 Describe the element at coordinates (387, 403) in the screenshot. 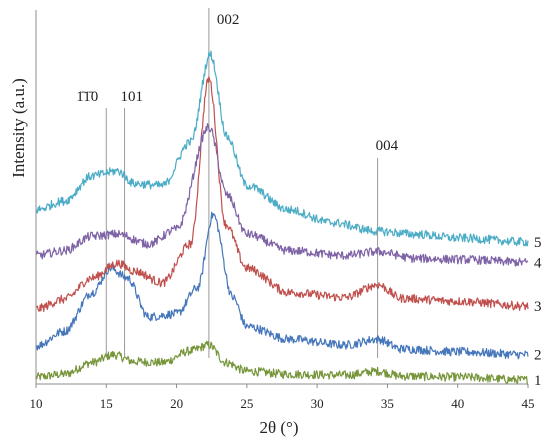

I see `x-tick-label: 35` at that location.